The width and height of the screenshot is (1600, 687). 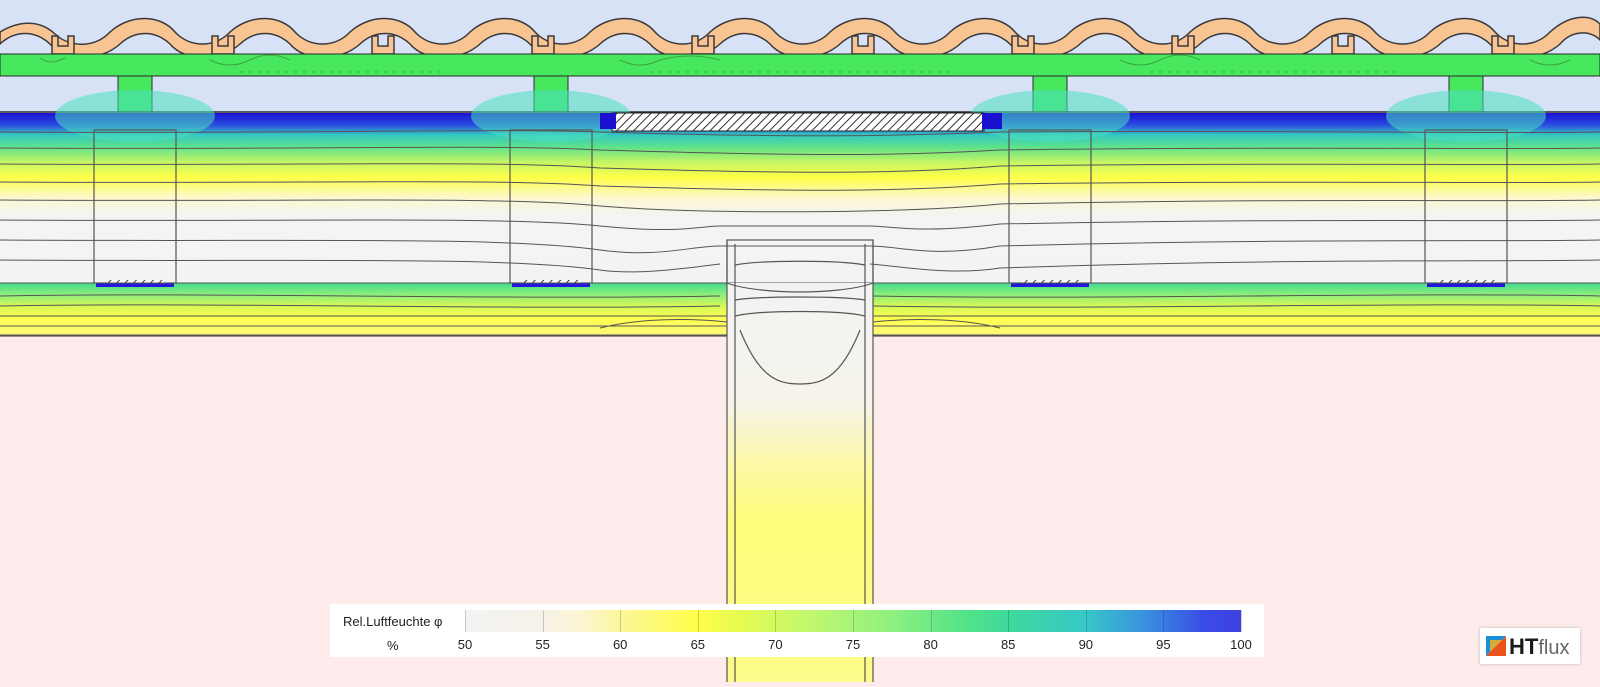 What do you see at coordinates (1241, 644) in the screenshot?
I see `legend-tick-label: 100` at bounding box center [1241, 644].